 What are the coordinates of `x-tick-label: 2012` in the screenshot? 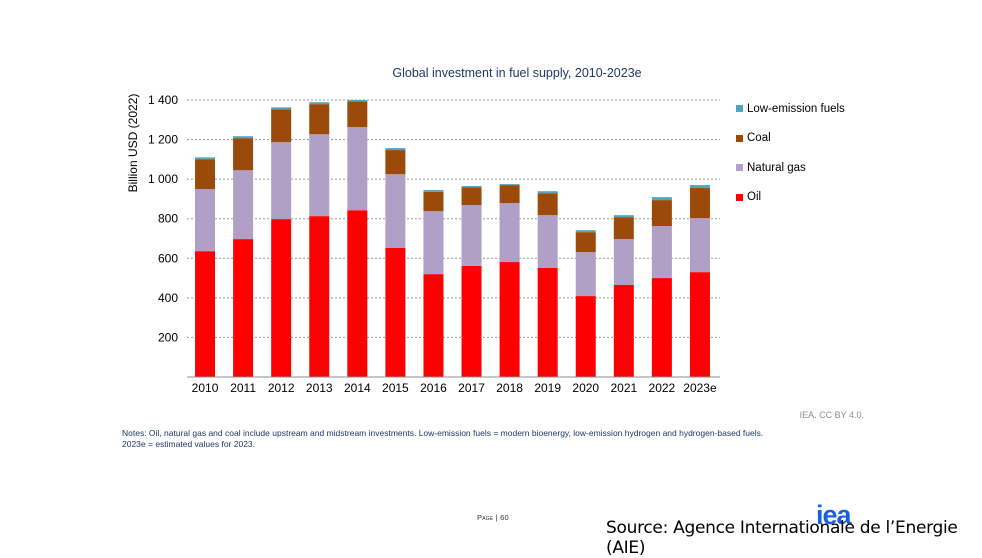 It's located at (281, 388).